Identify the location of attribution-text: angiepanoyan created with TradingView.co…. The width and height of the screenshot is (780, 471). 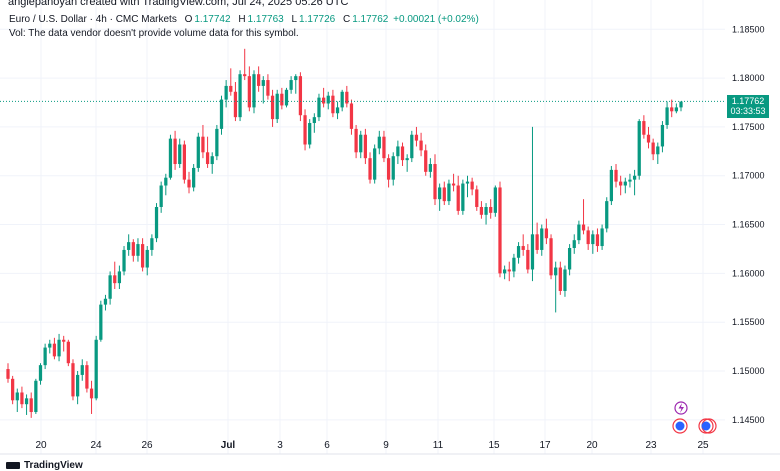
(178, 4).